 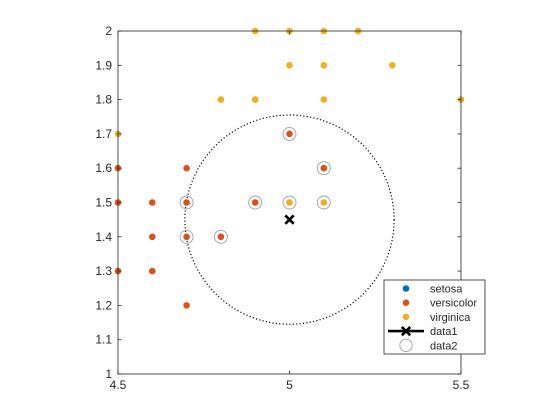 What do you see at coordinates (461, 385) in the screenshot?
I see `x-tick-label: 5.5` at bounding box center [461, 385].